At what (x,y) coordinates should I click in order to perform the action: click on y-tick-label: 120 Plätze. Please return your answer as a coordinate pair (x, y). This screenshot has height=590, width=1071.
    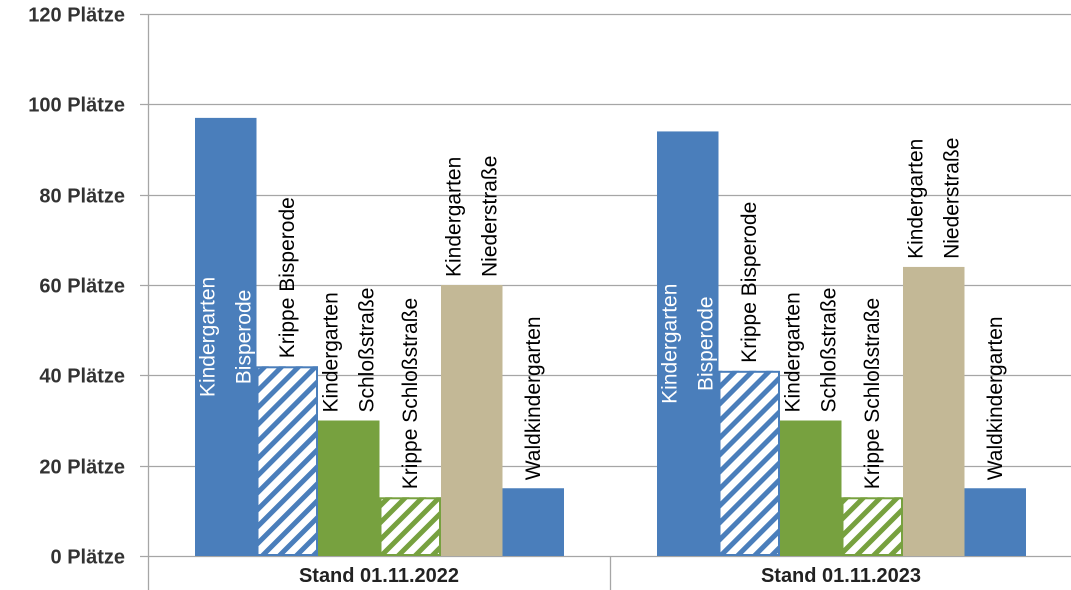
    Looking at the image, I should click on (76, 16).